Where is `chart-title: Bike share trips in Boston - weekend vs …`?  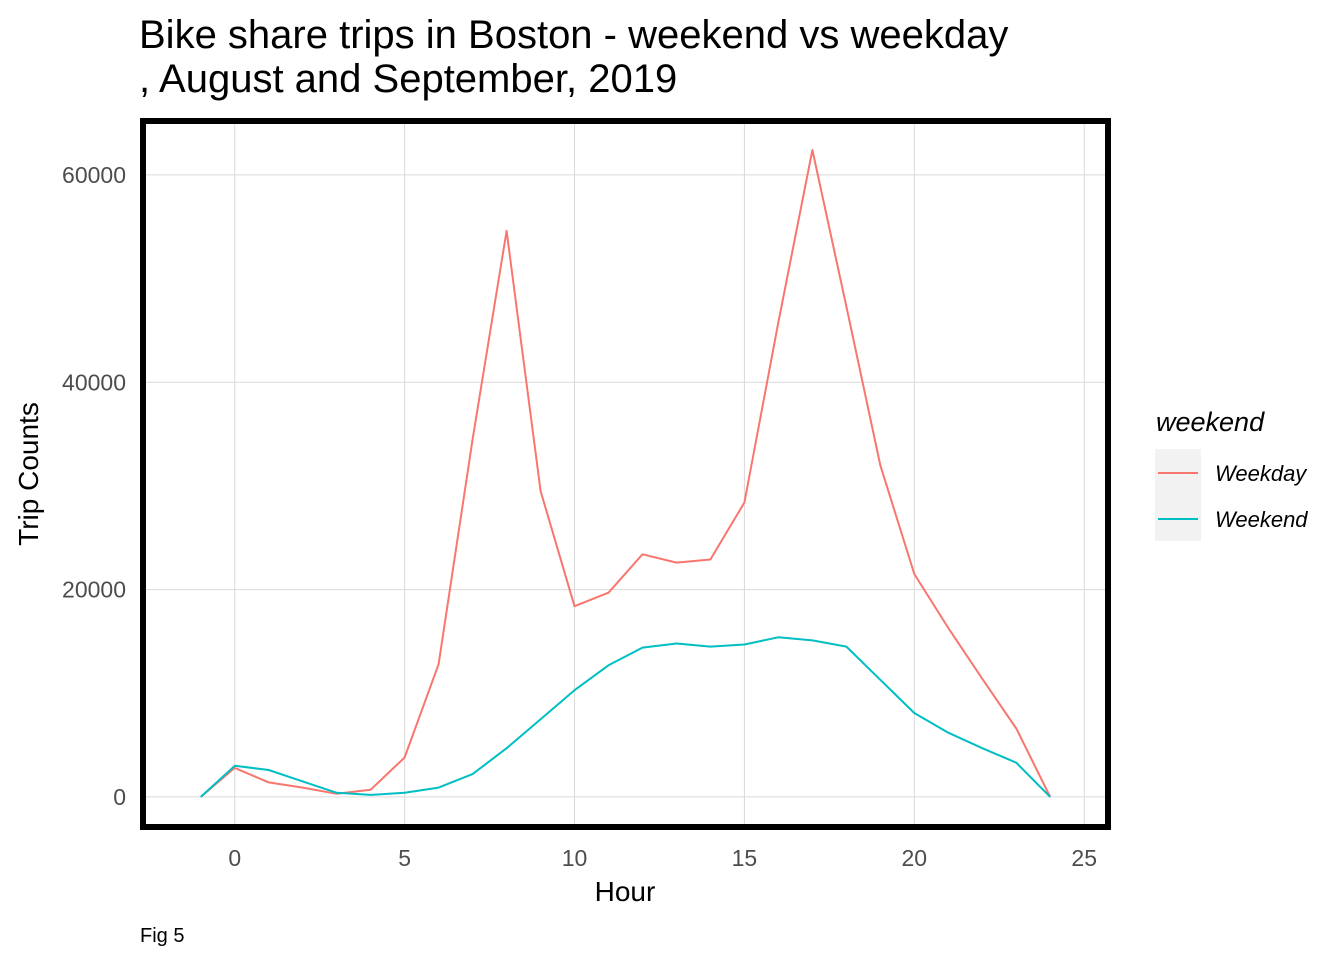
chart-title: Bike share trips in Boston - weekend vs … is located at coordinates (573, 57).